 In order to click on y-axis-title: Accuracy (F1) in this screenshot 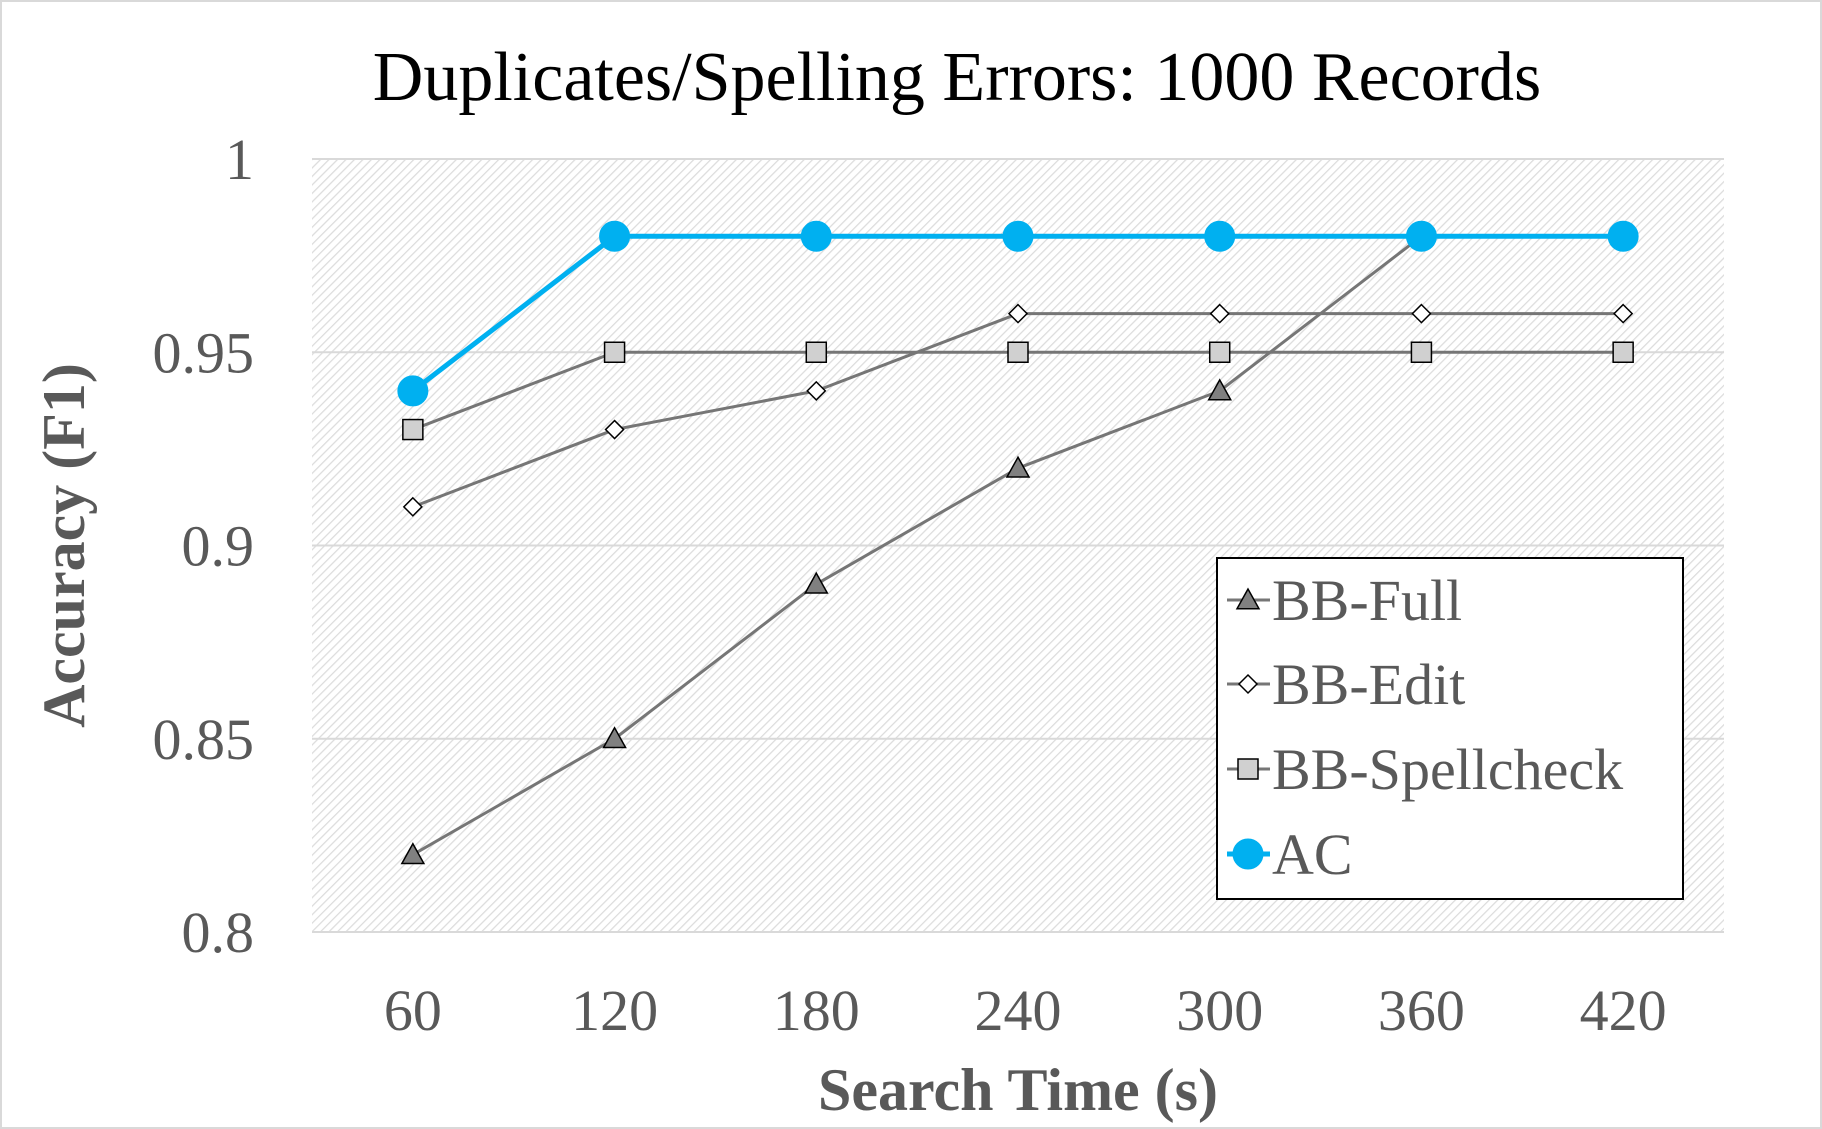, I will do `click(64, 545)`.